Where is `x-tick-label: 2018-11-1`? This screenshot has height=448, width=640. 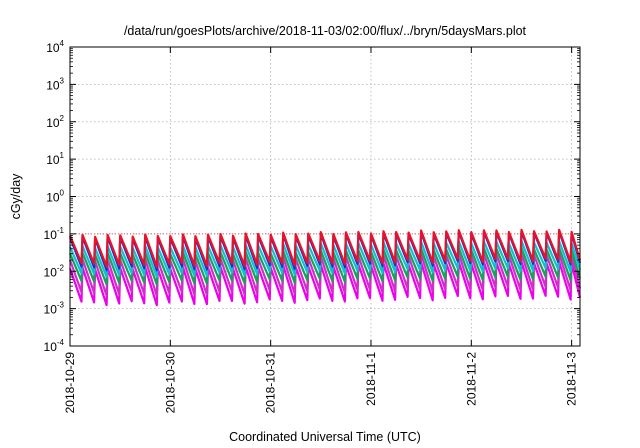 x-tick-label: 2018-11-1 is located at coordinates (371, 379).